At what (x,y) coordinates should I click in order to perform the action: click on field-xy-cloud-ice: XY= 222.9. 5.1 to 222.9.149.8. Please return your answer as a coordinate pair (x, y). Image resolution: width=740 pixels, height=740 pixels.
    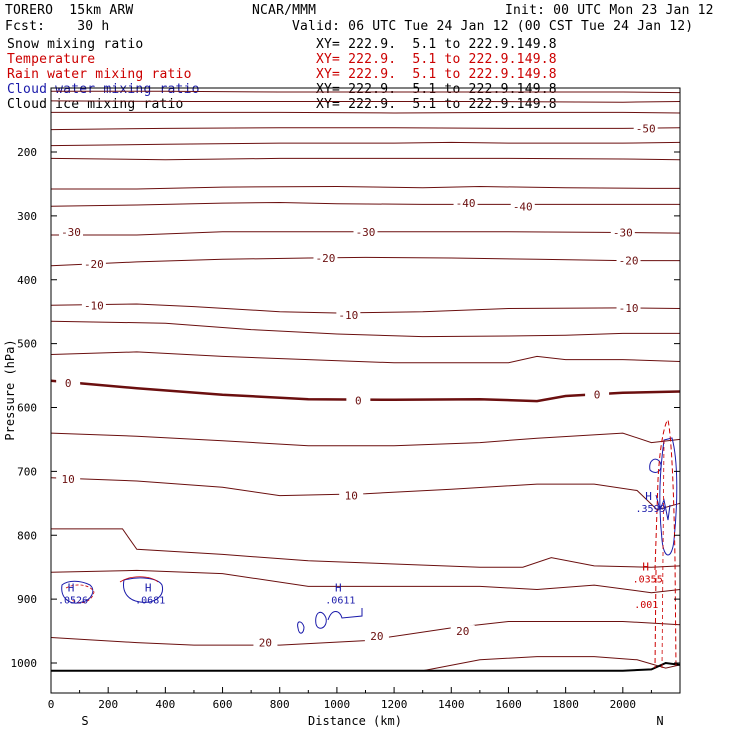
    Looking at the image, I should click on (436, 104).